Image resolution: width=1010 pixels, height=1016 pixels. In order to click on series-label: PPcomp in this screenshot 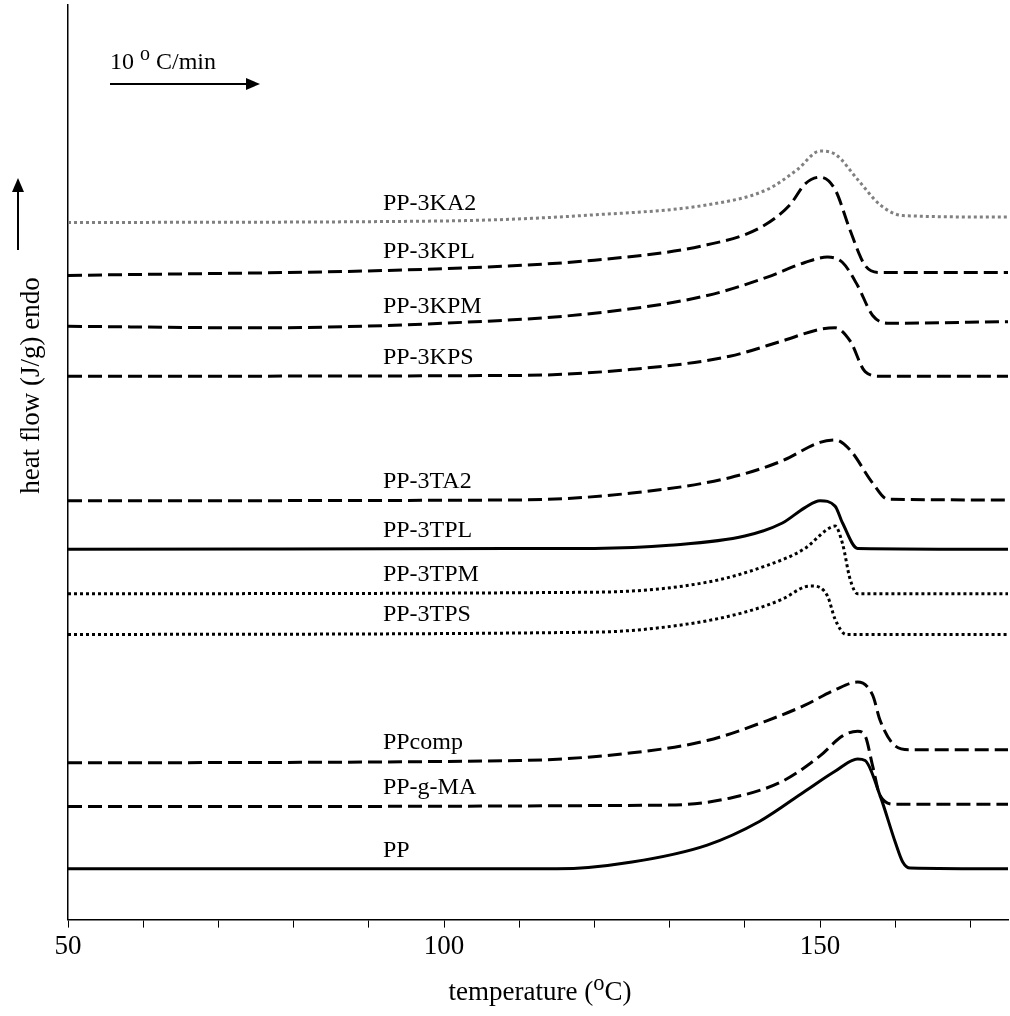, I will do `click(422, 741)`.